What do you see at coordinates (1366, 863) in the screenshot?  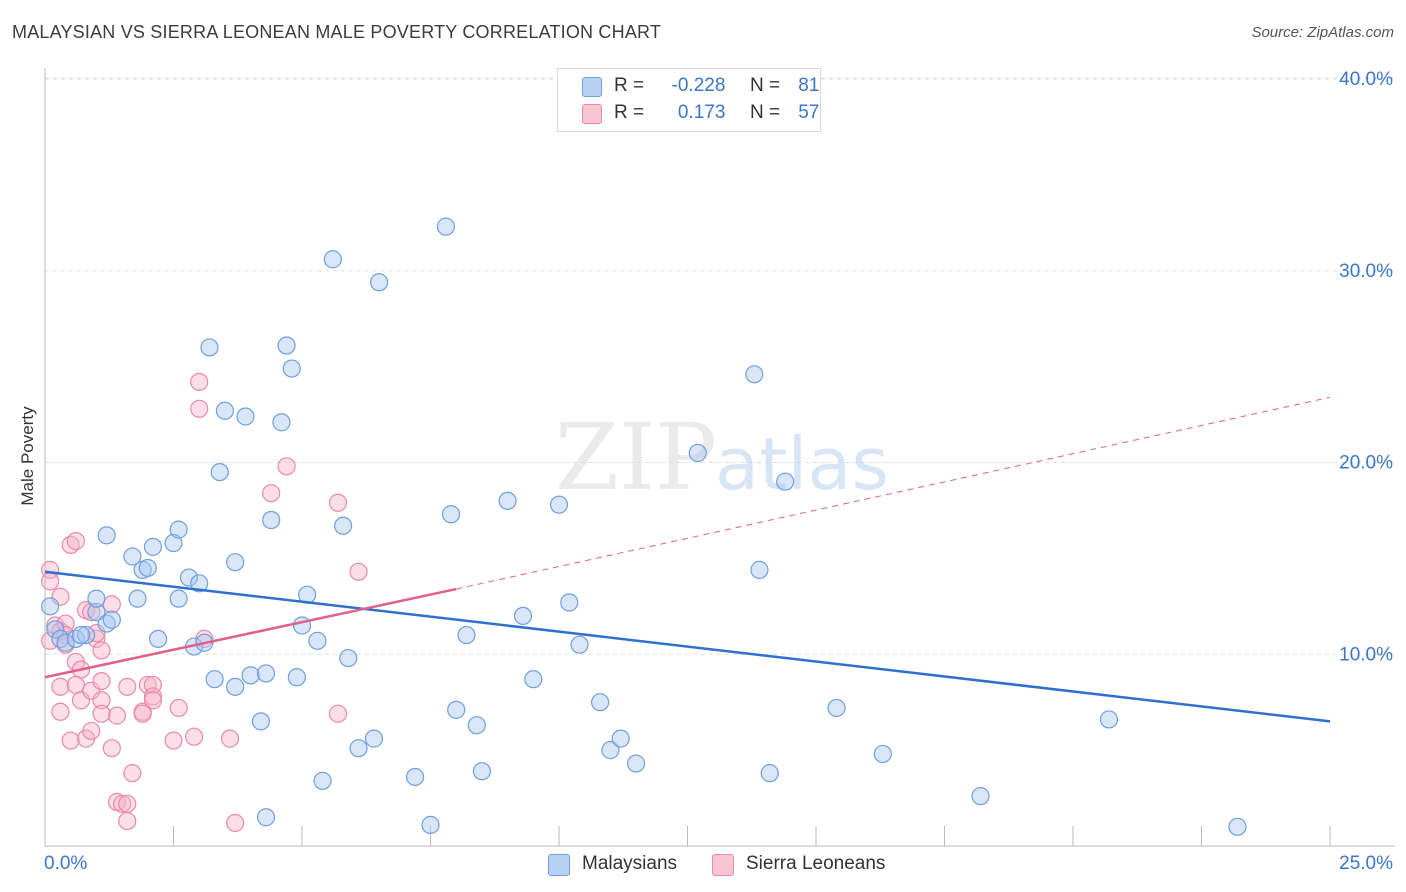 I see `x-tick-label-max: 25.0%` at bounding box center [1366, 863].